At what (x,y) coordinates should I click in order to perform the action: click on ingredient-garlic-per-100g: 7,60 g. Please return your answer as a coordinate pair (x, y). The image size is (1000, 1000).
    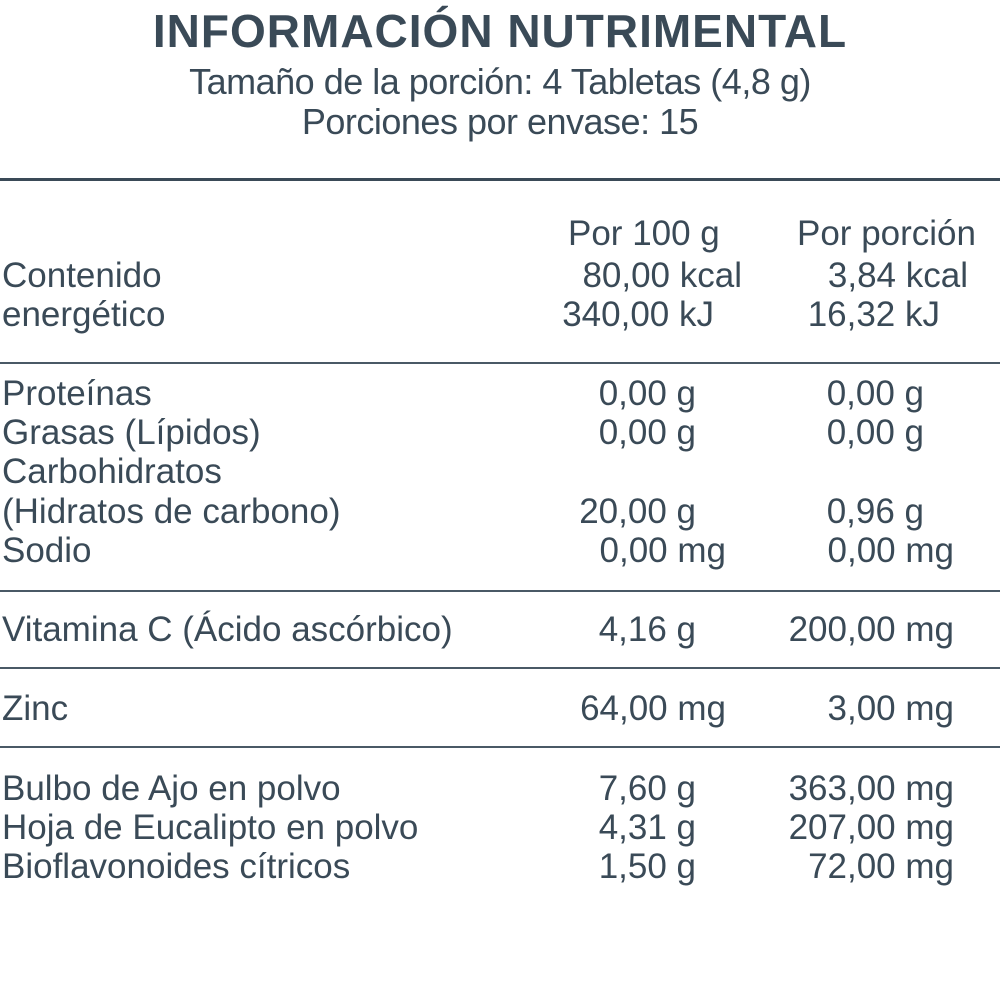
    Looking at the image, I should click on (647, 788).